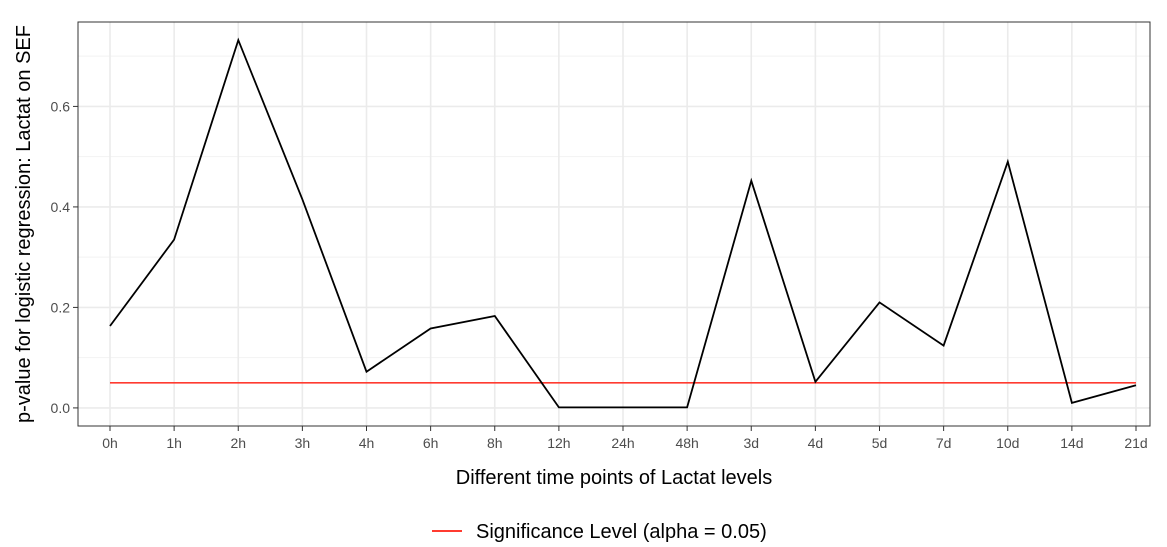  What do you see at coordinates (303, 443) in the screenshot?
I see `x-tick-label: 3h` at bounding box center [303, 443].